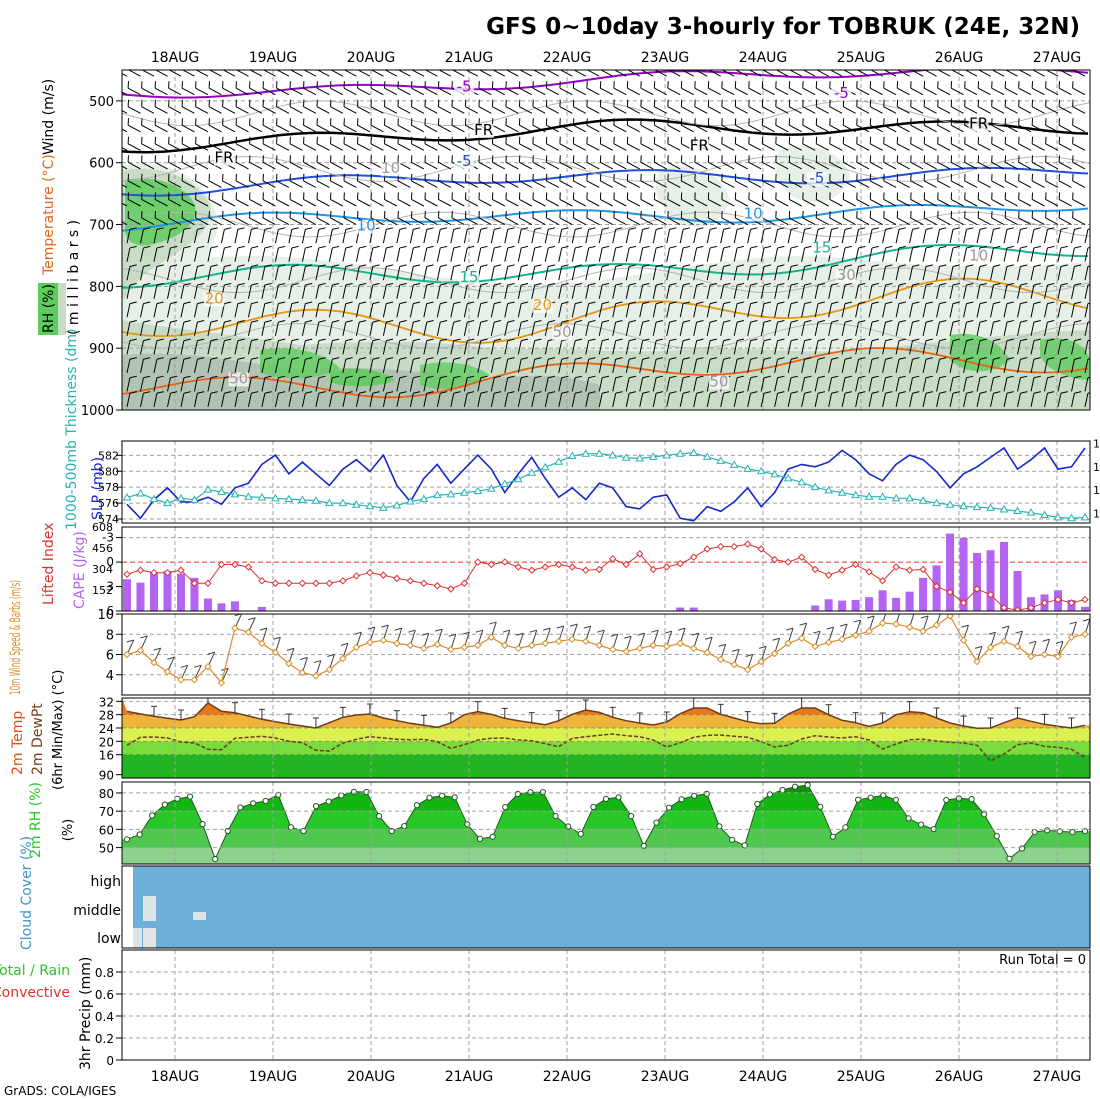 This screenshot has height=1100, width=1100. Describe the element at coordinates (978, 256) in the screenshot. I see `isotherm-label-bg` at that location.